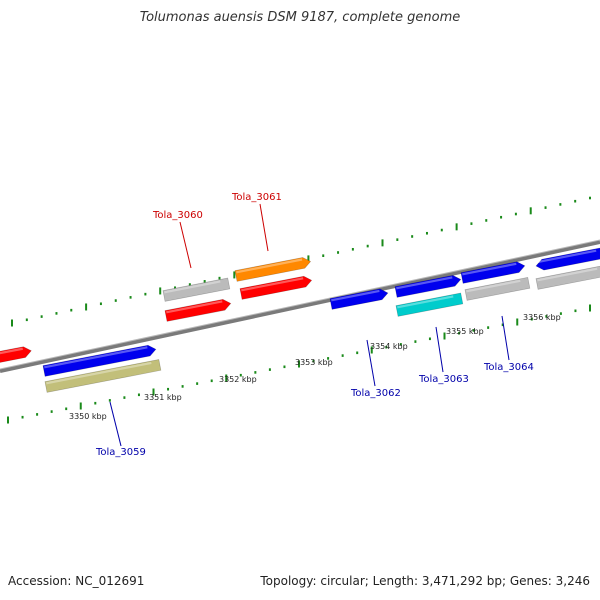  I want to click on gene-label-Tola_3064: Tola_3064, so click(508, 367).